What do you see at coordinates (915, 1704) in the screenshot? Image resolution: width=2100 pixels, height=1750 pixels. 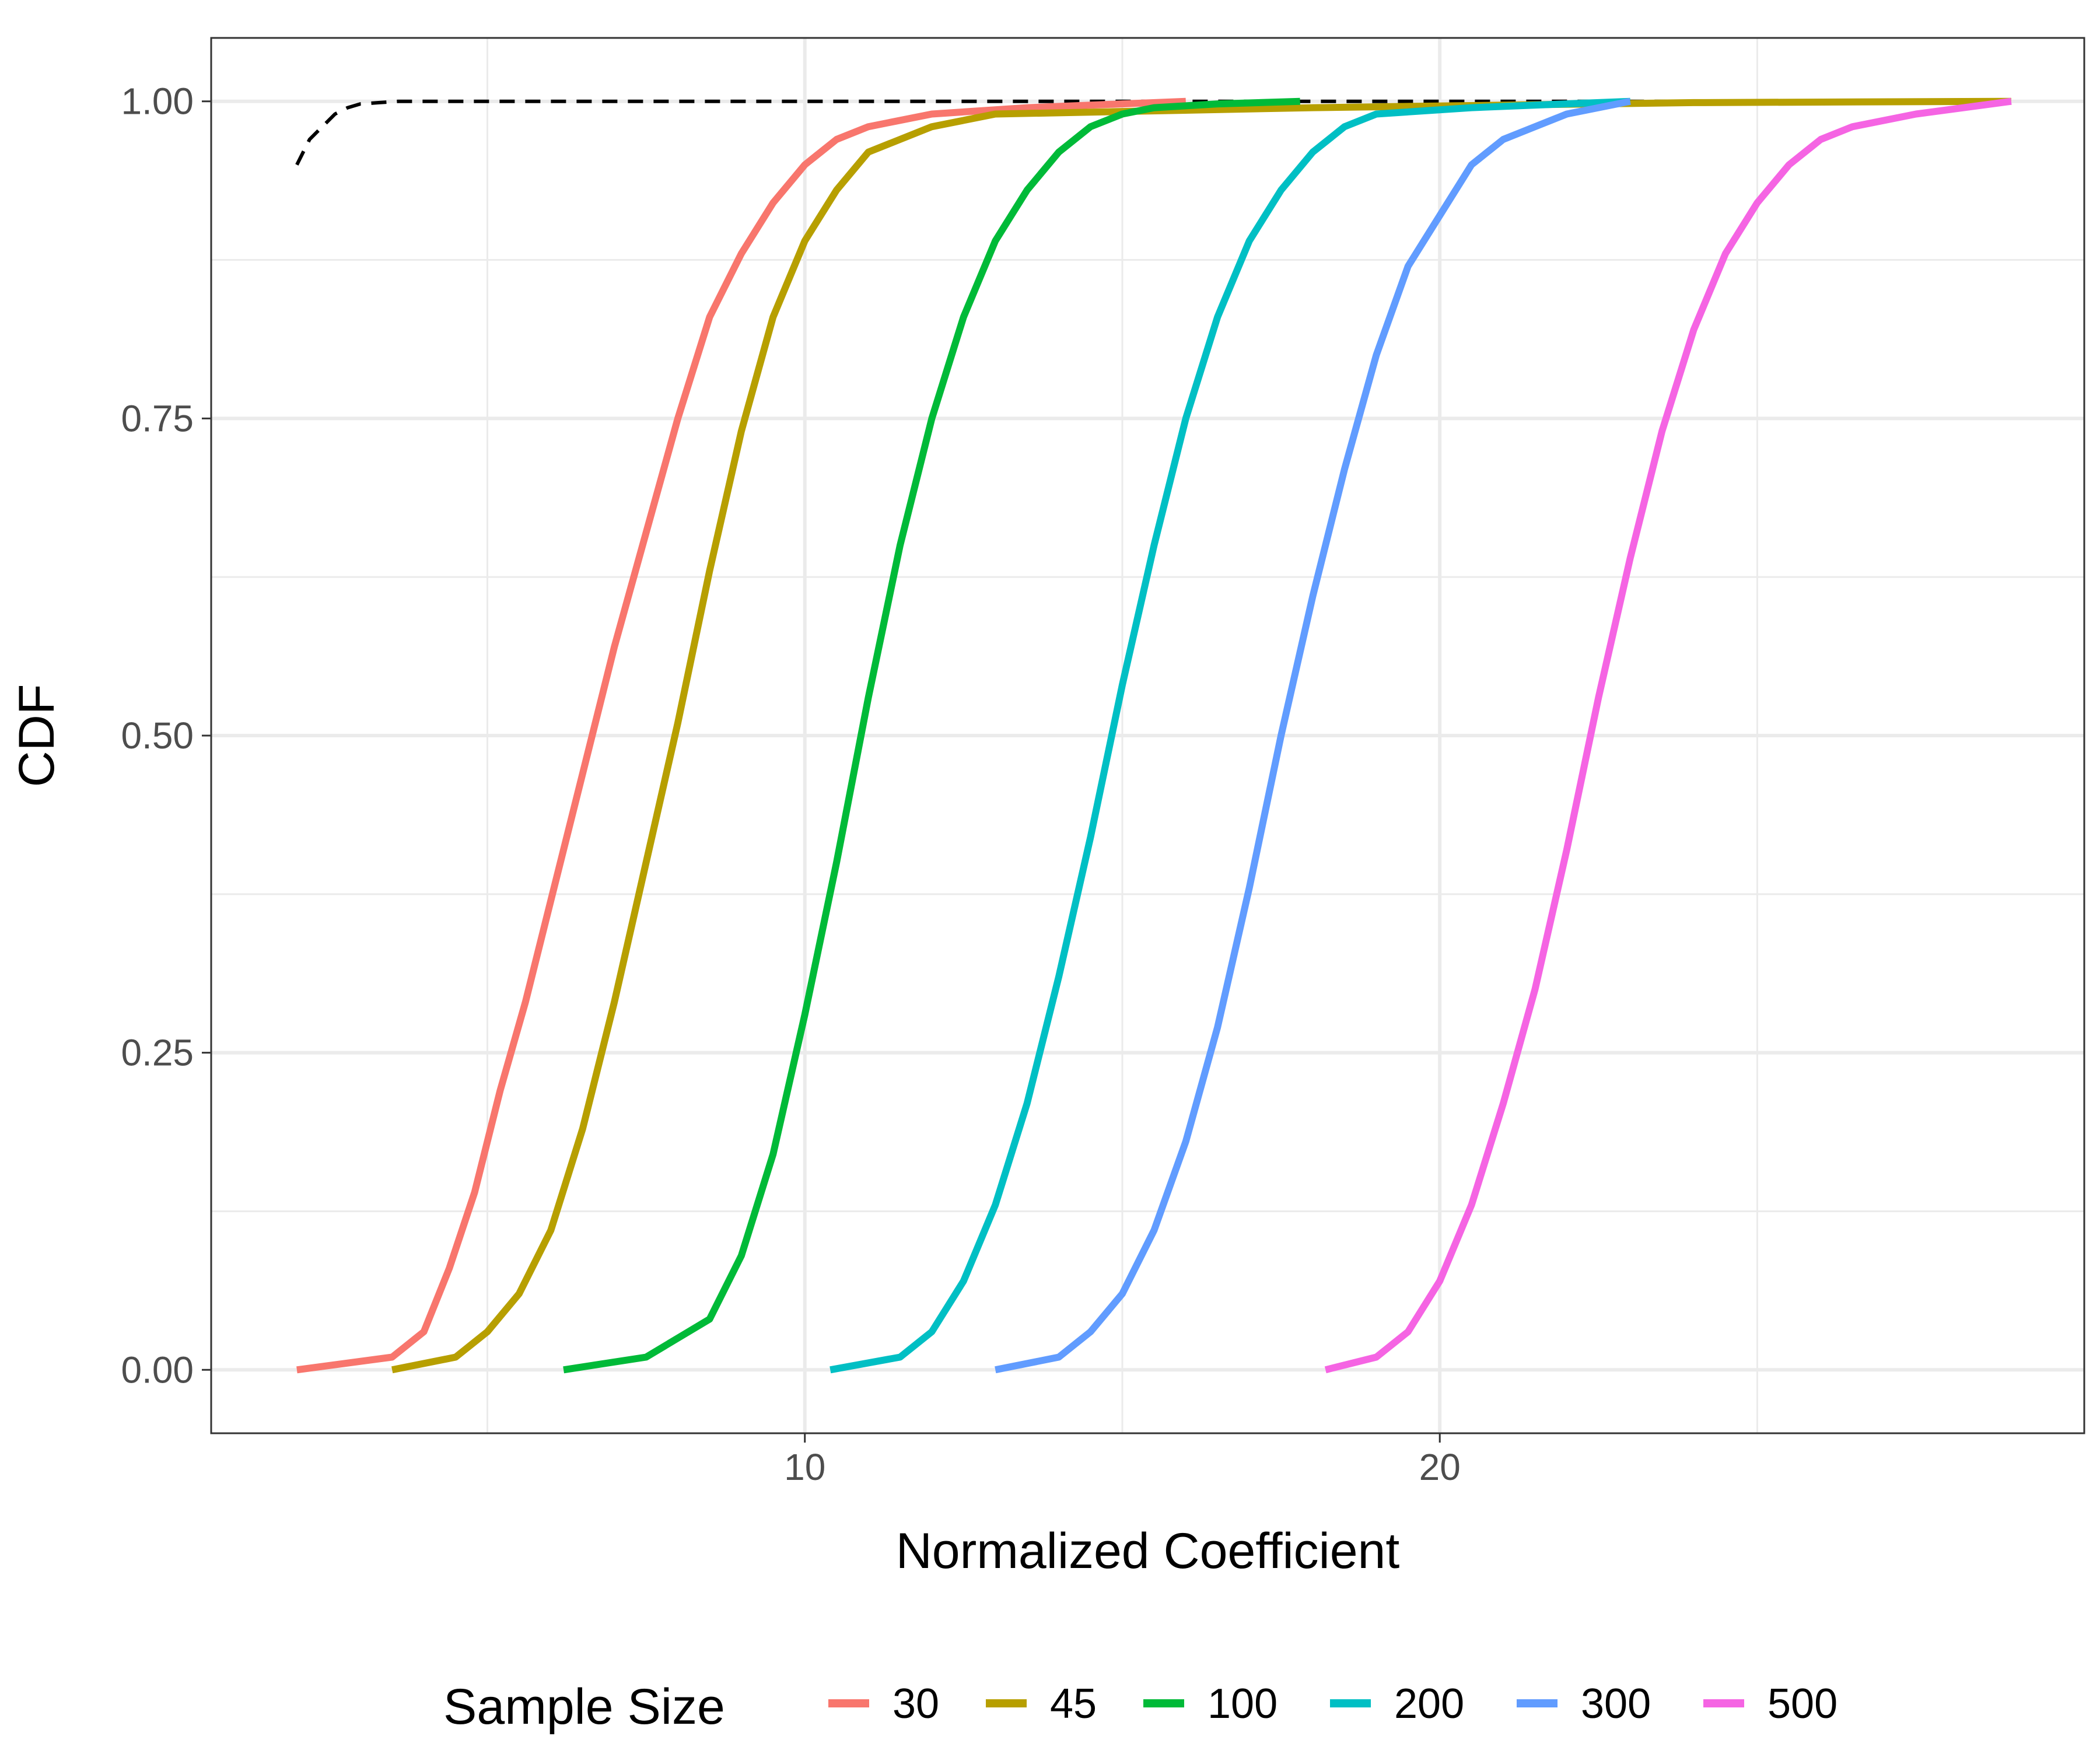 I see `legend-label-30: 30` at bounding box center [915, 1704].